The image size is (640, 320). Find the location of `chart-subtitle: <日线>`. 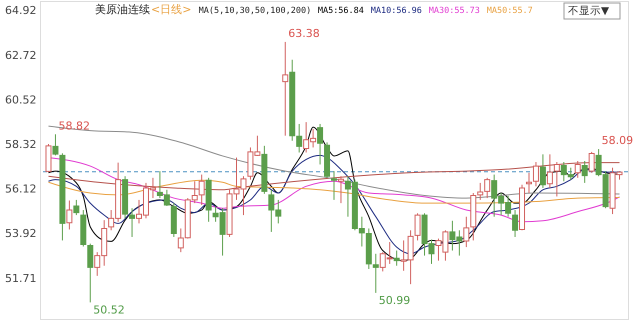

chart-subtitle: <日线> is located at coordinates (171, 9).